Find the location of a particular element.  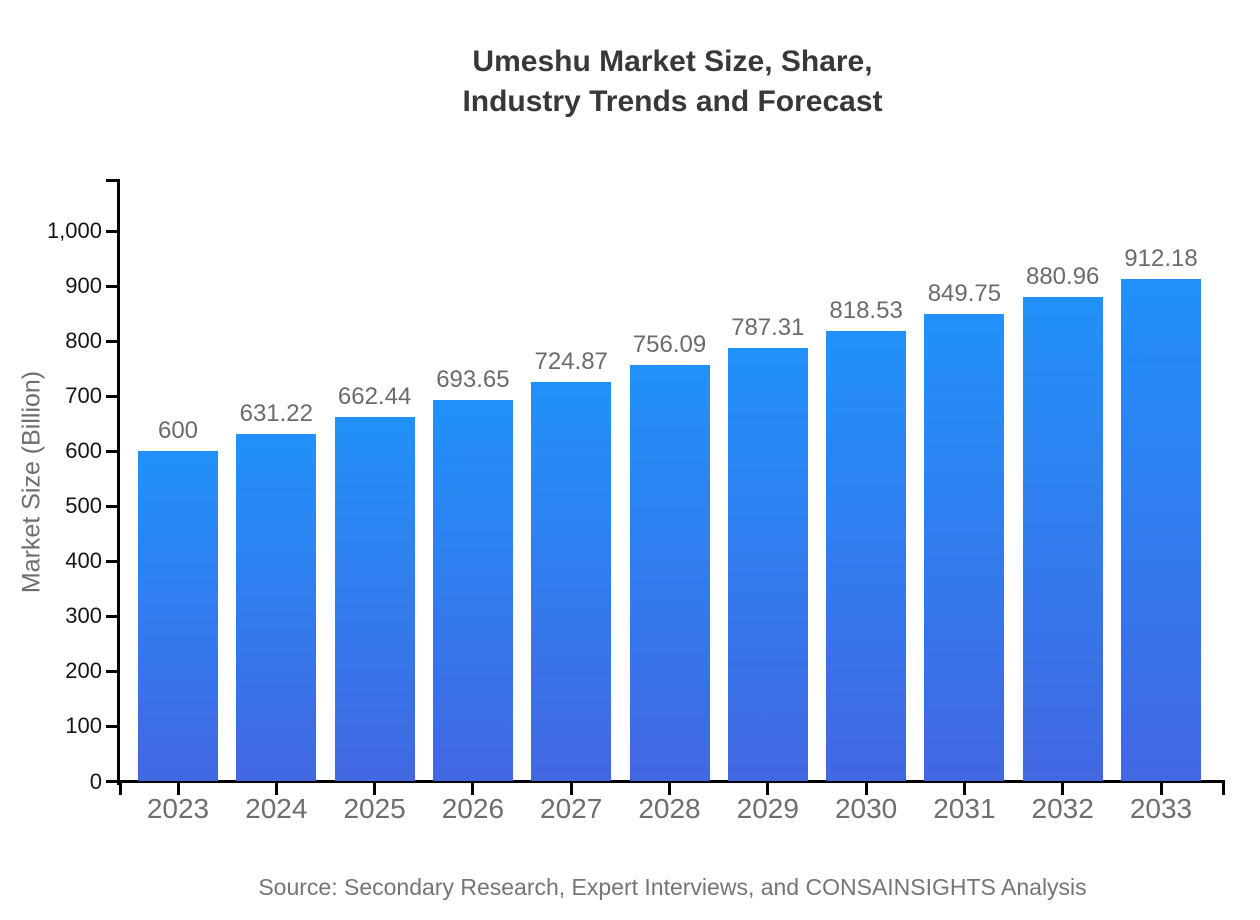

x-tick-label: 2025 is located at coordinates (374, 808).